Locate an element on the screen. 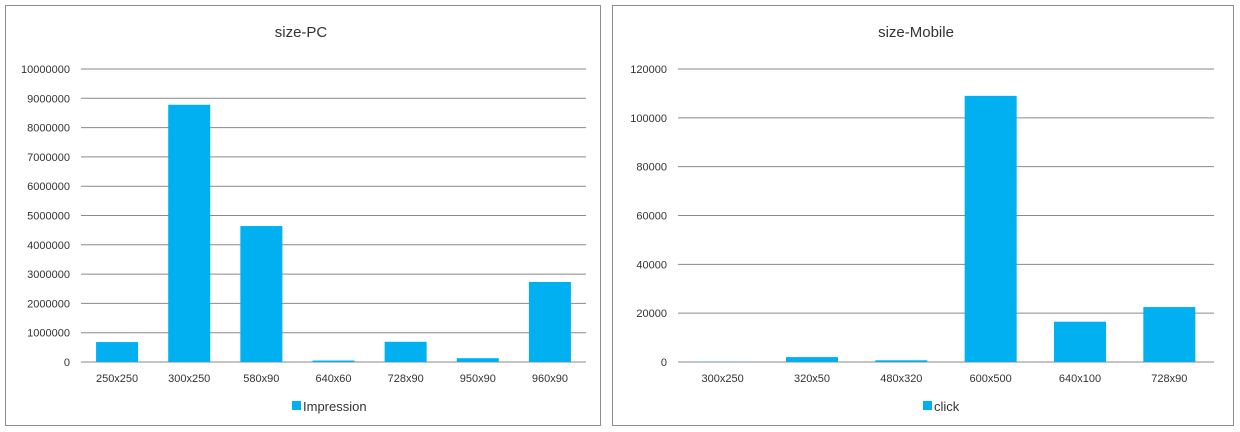 This screenshot has width=1240, height=432. x-tick-label: 960x90 is located at coordinates (550, 379).